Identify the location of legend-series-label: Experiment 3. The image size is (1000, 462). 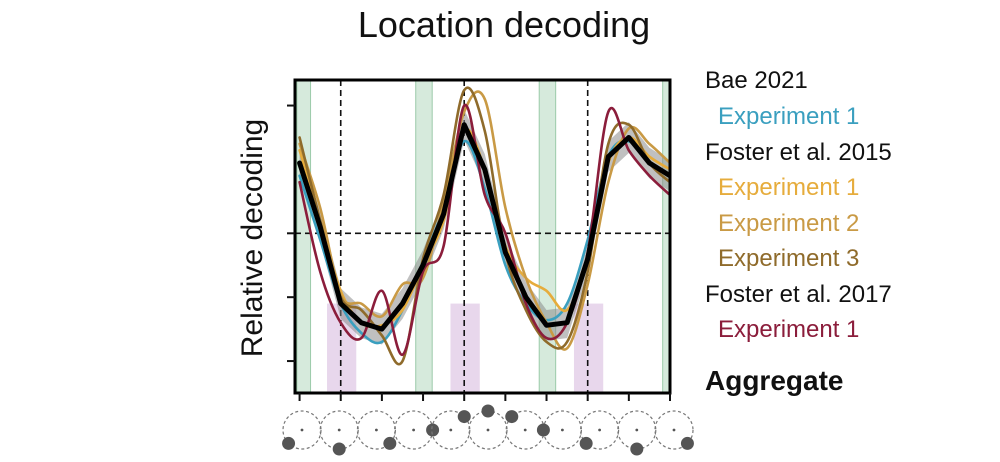
(788, 258).